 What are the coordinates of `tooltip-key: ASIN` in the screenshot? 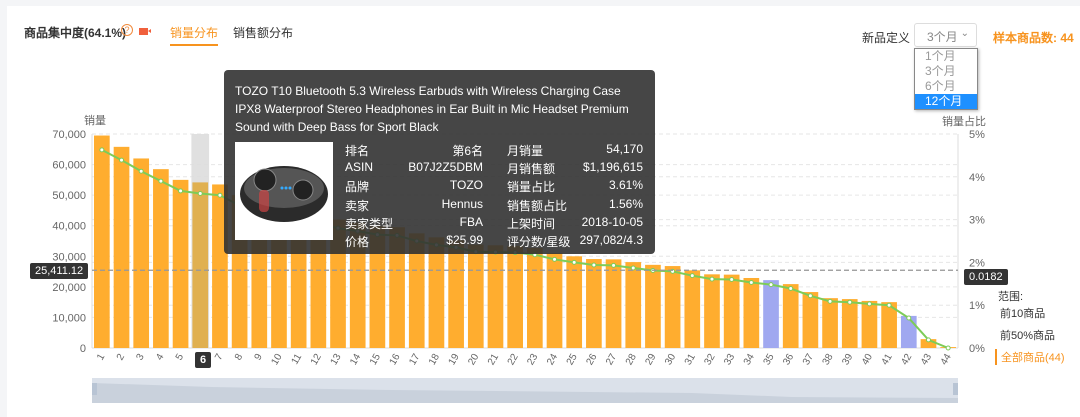 It's located at (359, 167).